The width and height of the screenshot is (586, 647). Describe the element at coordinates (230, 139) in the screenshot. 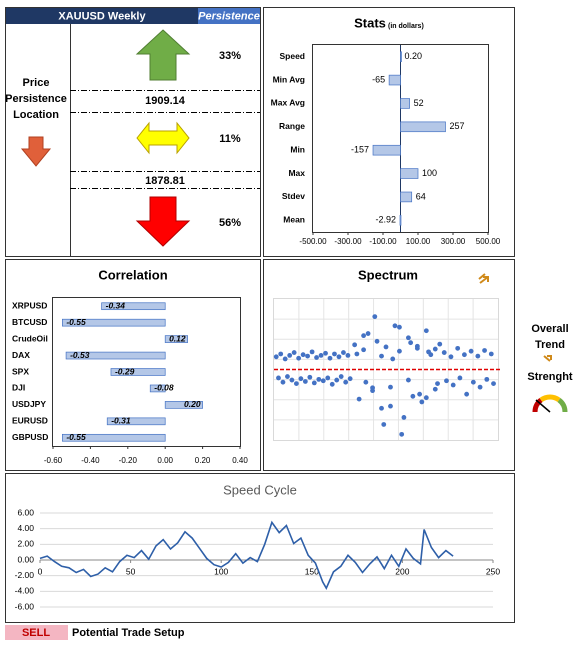

I see `middle-percent: 11%` at that location.